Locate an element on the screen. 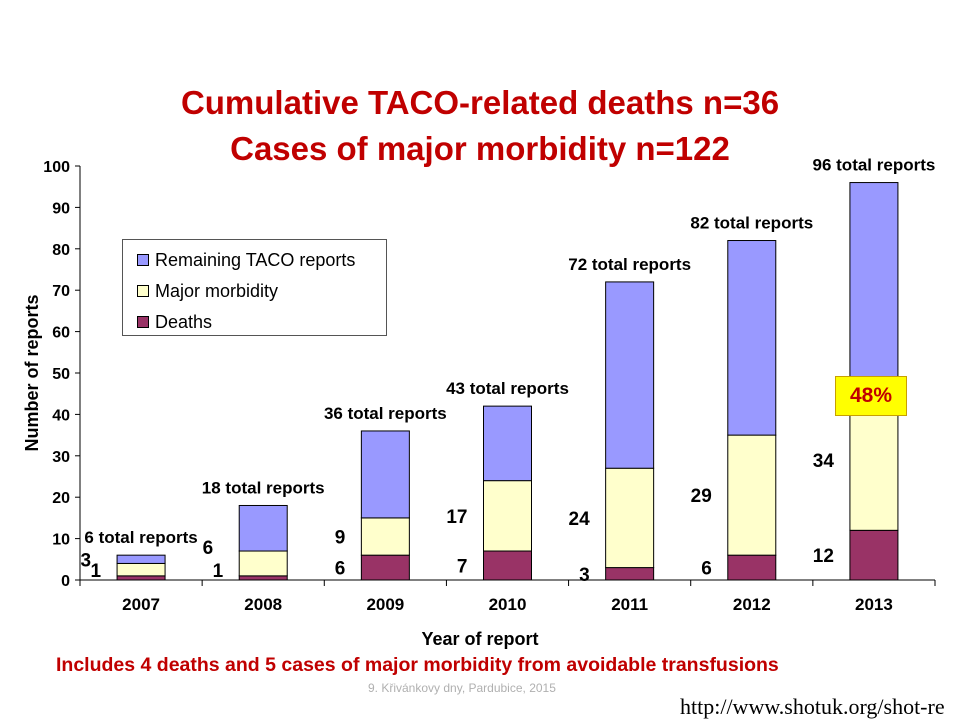 This screenshot has width=960, height=720. deaths-data-label: 3 is located at coordinates (584, 575).